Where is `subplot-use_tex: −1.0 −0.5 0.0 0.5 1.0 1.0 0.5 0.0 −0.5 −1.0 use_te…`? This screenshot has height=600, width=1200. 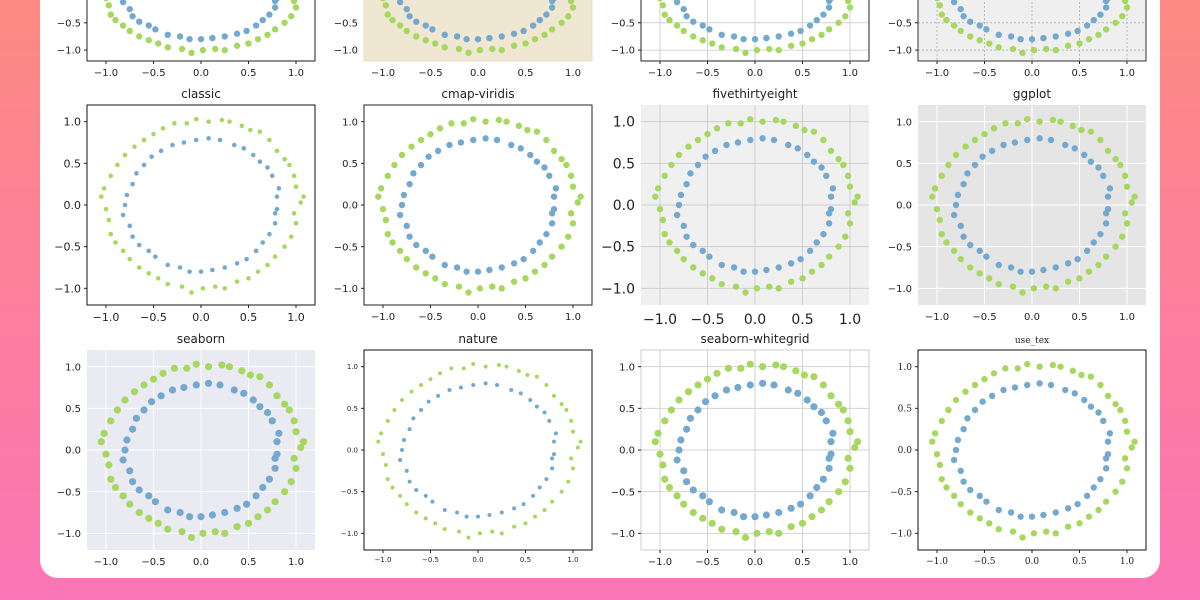
subplot-use_tex: −1.0 −0.5 0.0 0.5 1.0 1.0 0.5 0.0 −0.5 −1.0 use_te… is located at coordinates (1018, 451).